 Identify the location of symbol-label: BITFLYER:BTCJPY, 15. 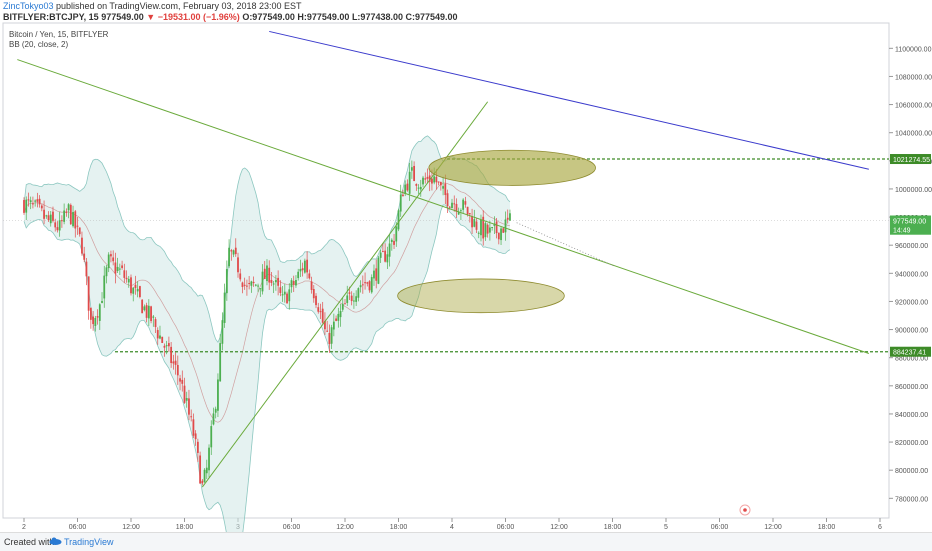
(51, 17).